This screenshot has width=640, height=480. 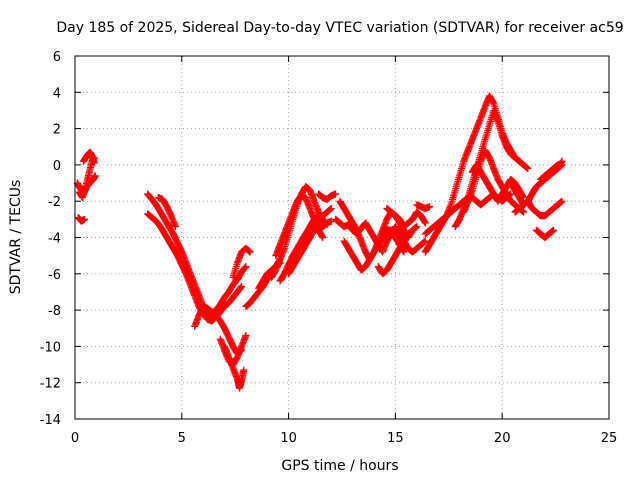 What do you see at coordinates (182, 438) in the screenshot?
I see `x-tick-label: 5` at bounding box center [182, 438].